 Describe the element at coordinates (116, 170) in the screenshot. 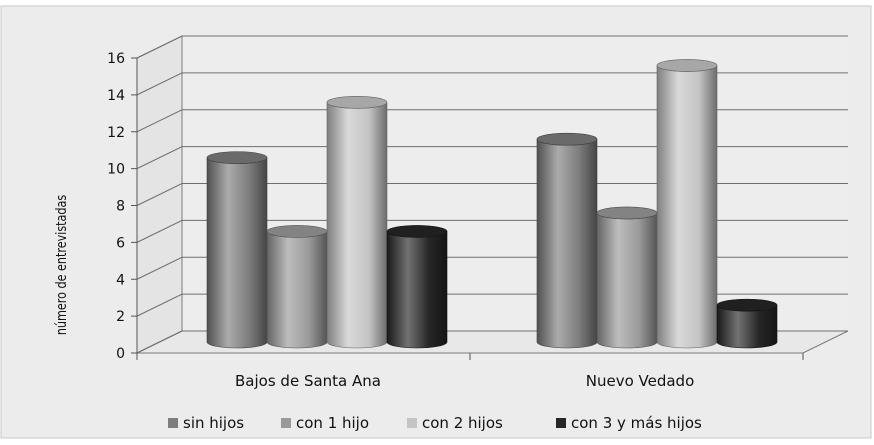

I see `y-tick-label: 10` at that location.